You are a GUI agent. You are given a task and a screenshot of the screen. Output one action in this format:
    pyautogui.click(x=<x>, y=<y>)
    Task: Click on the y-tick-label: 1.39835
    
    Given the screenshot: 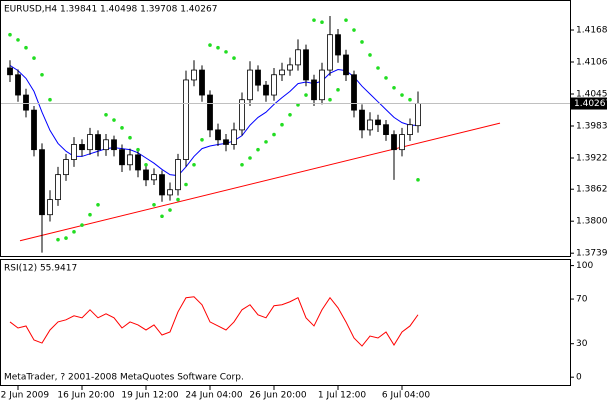 What is the action you would take?
    pyautogui.click(x=592, y=126)
    